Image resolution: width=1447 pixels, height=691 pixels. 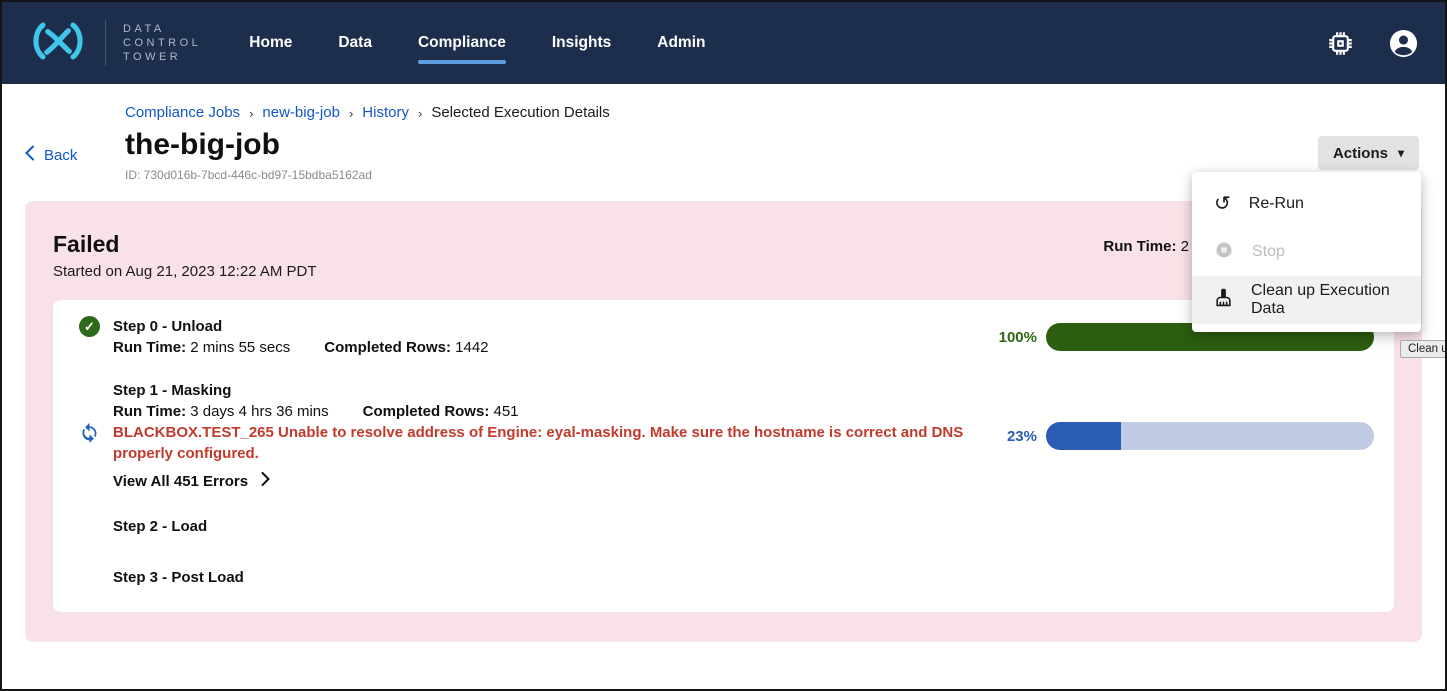 I want to click on status-label: Failed, so click(x=86, y=244).